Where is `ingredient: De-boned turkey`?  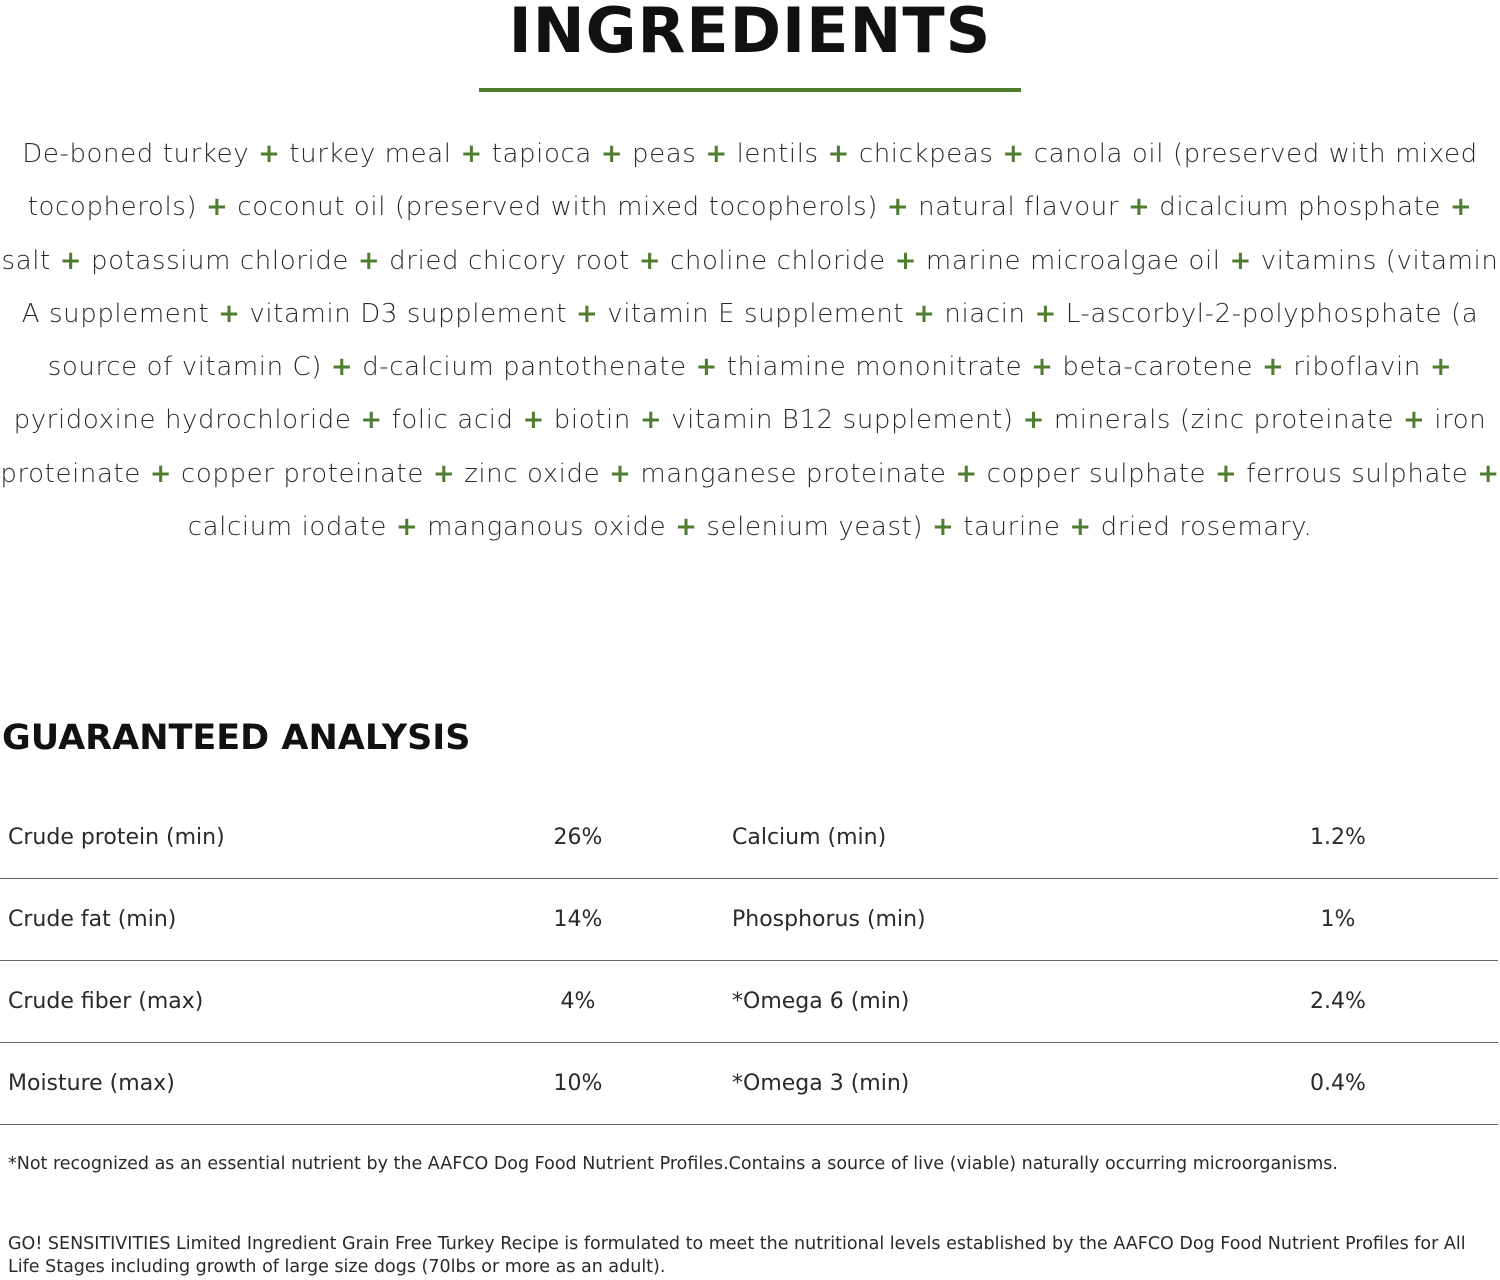 ingredient: De-boned turkey is located at coordinates (136, 154).